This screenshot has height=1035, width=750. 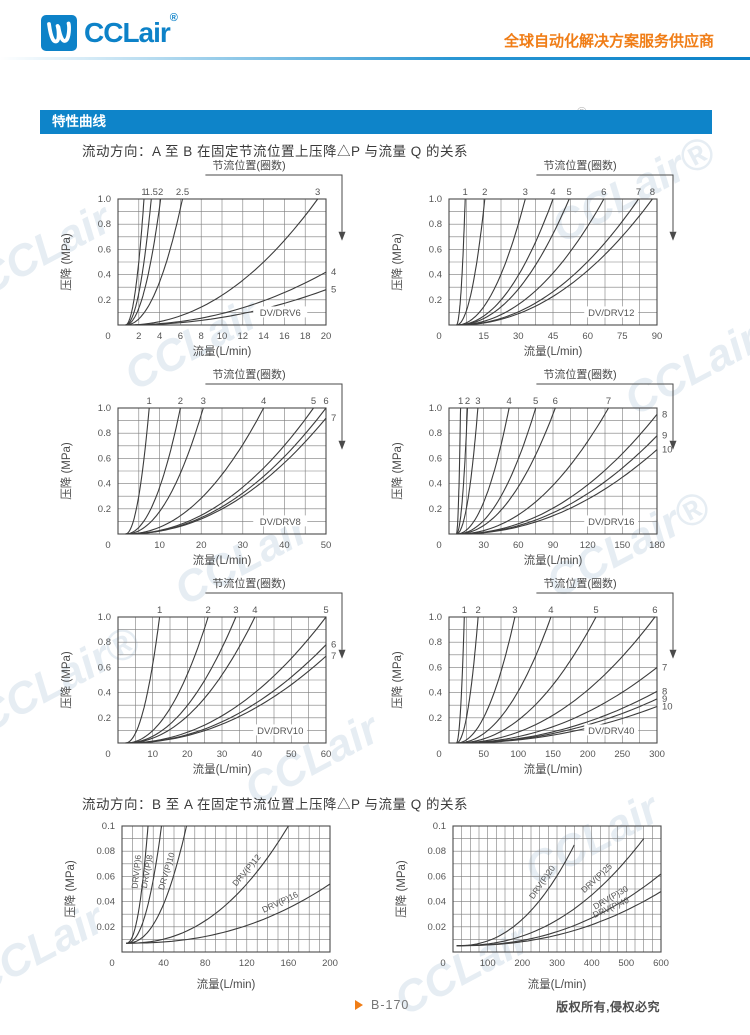 What do you see at coordinates (622, 754) in the screenshot?
I see `svg-text: 250` at bounding box center [622, 754].